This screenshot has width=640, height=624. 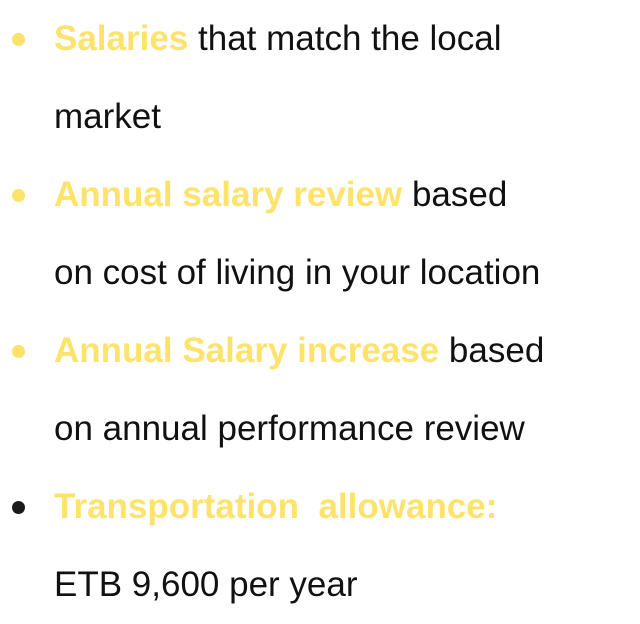 I want to click on item-first-line: Salaries that match the local, so click(x=347, y=39).